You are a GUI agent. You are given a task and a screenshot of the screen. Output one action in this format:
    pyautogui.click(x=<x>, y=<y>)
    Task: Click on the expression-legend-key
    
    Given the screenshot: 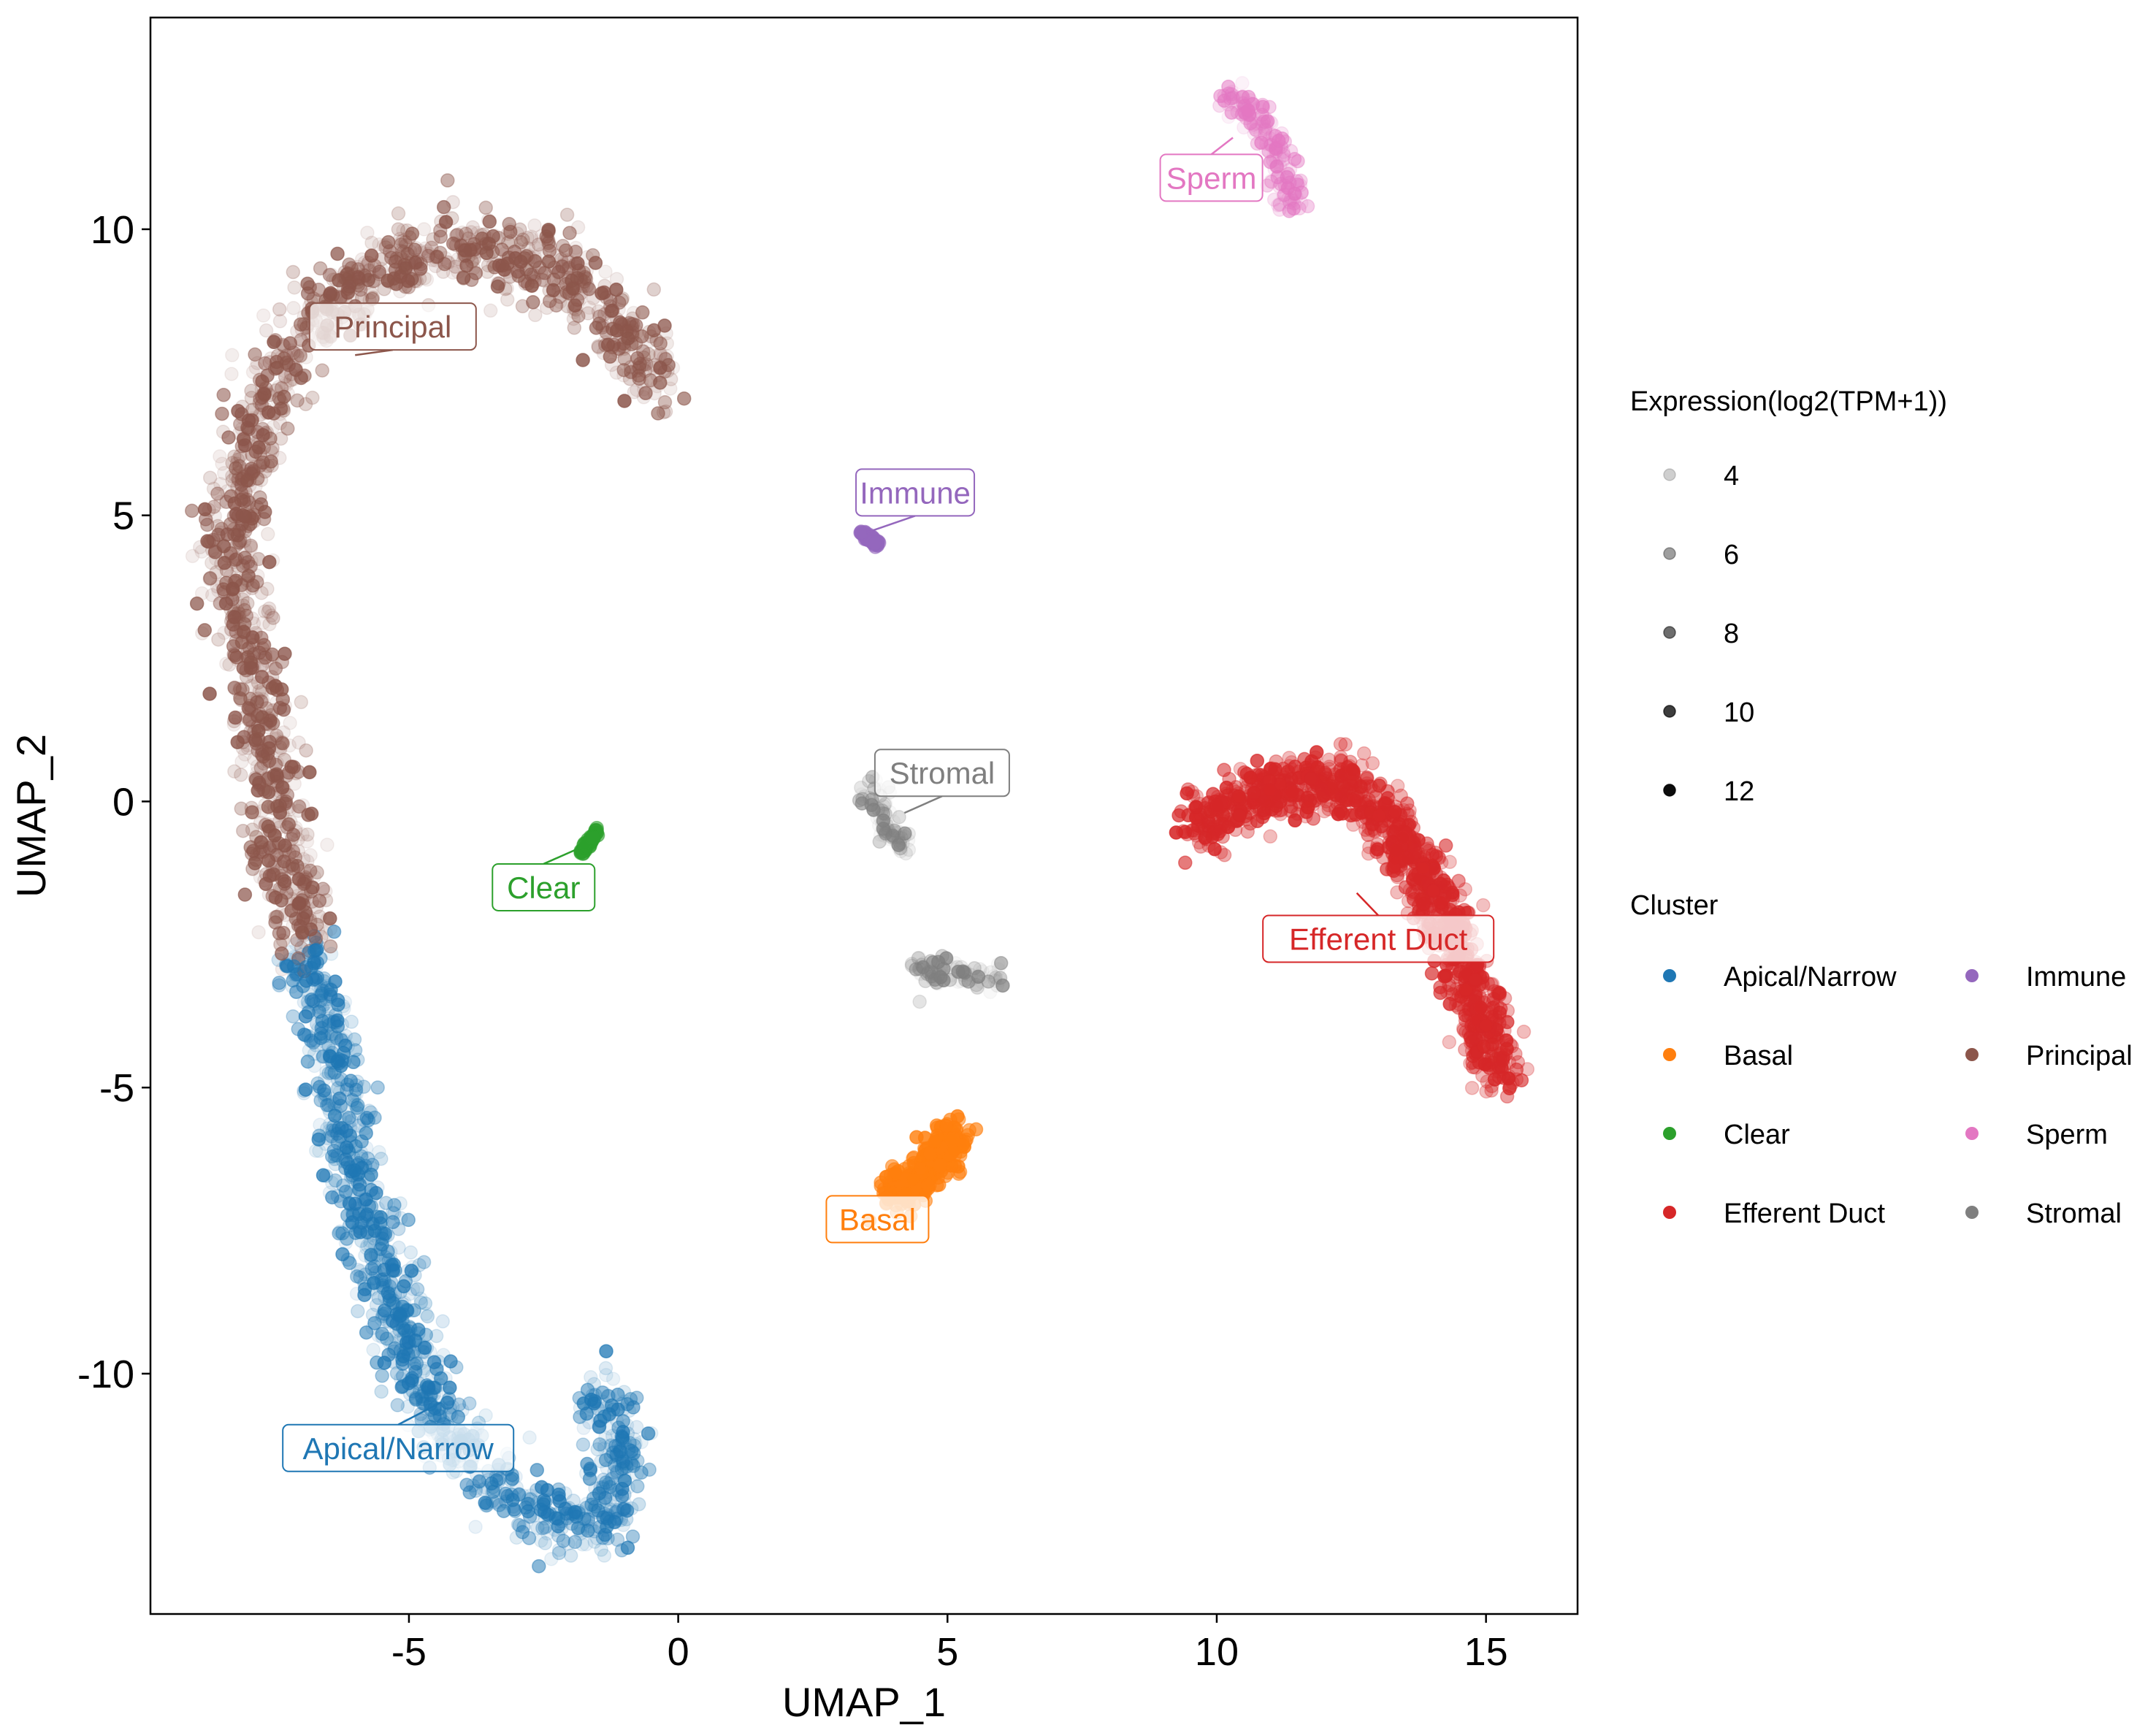 What is the action you would take?
    pyautogui.click(x=1670, y=711)
    